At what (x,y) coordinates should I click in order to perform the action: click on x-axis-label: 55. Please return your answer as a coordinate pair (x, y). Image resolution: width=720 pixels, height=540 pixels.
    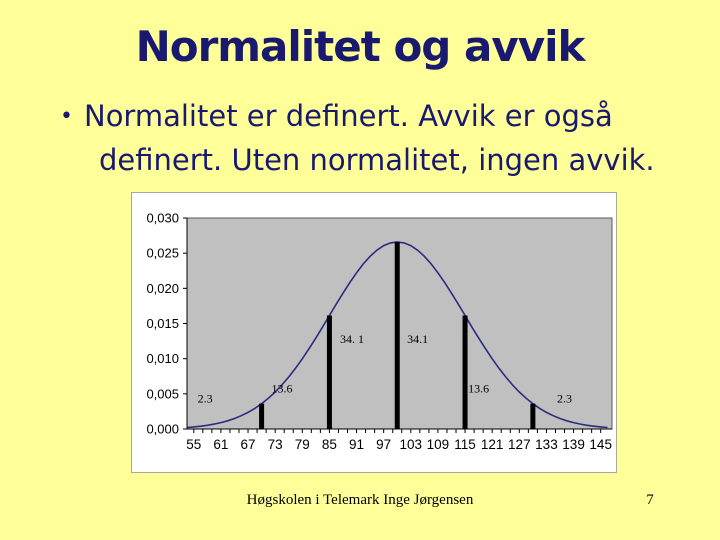
    Looking at the image, I should click on (193, 444).